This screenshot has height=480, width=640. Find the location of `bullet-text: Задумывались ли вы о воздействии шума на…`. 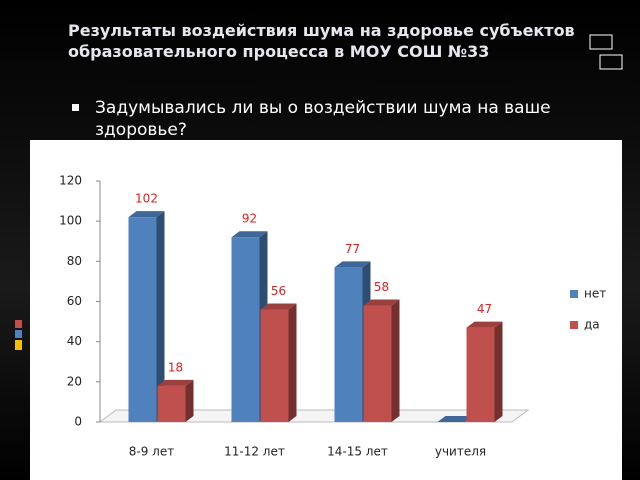

bullet-text: Задумывались ли вы о воздействии шума на… is located at coordinates (323, 119).